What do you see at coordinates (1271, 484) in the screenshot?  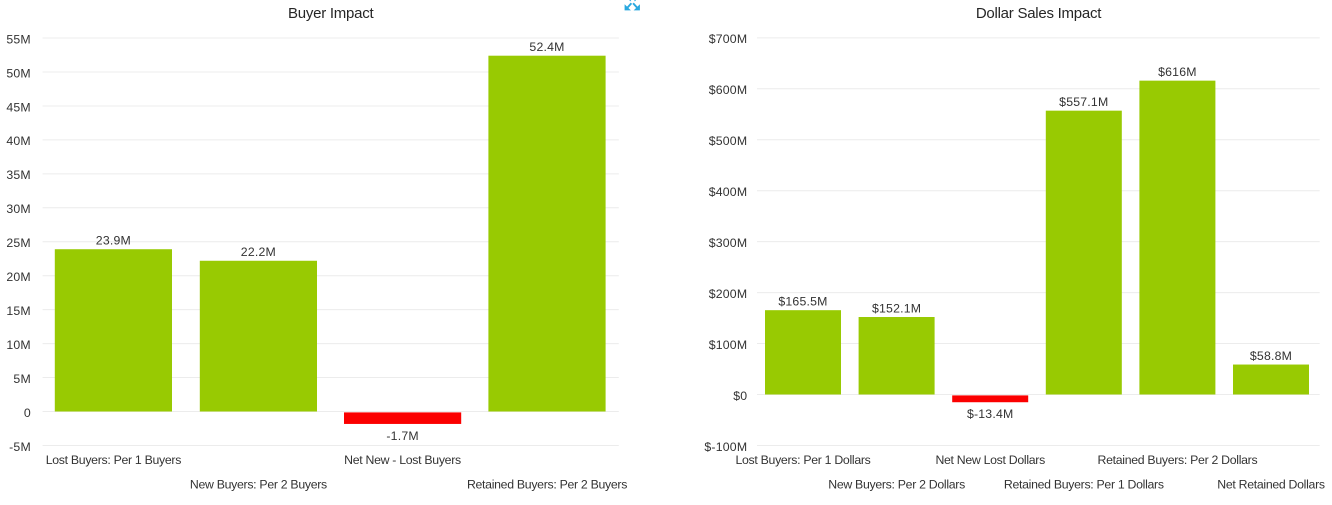 I see `svg-text: Net Retained Dollars` at bounding box center [1271, 484].